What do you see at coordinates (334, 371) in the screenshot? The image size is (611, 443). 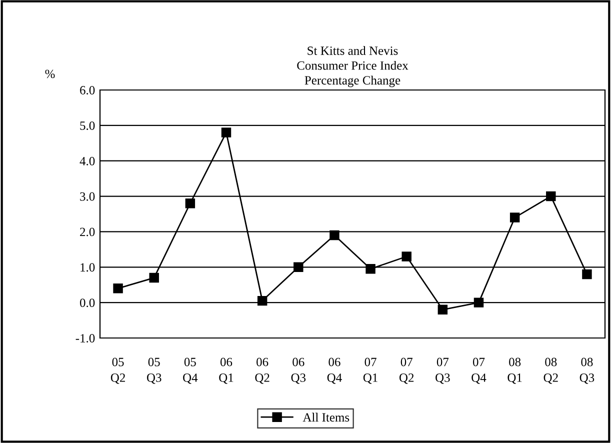 I see `x-tick-label: 06 Q4` at bounding box center [334, 371].